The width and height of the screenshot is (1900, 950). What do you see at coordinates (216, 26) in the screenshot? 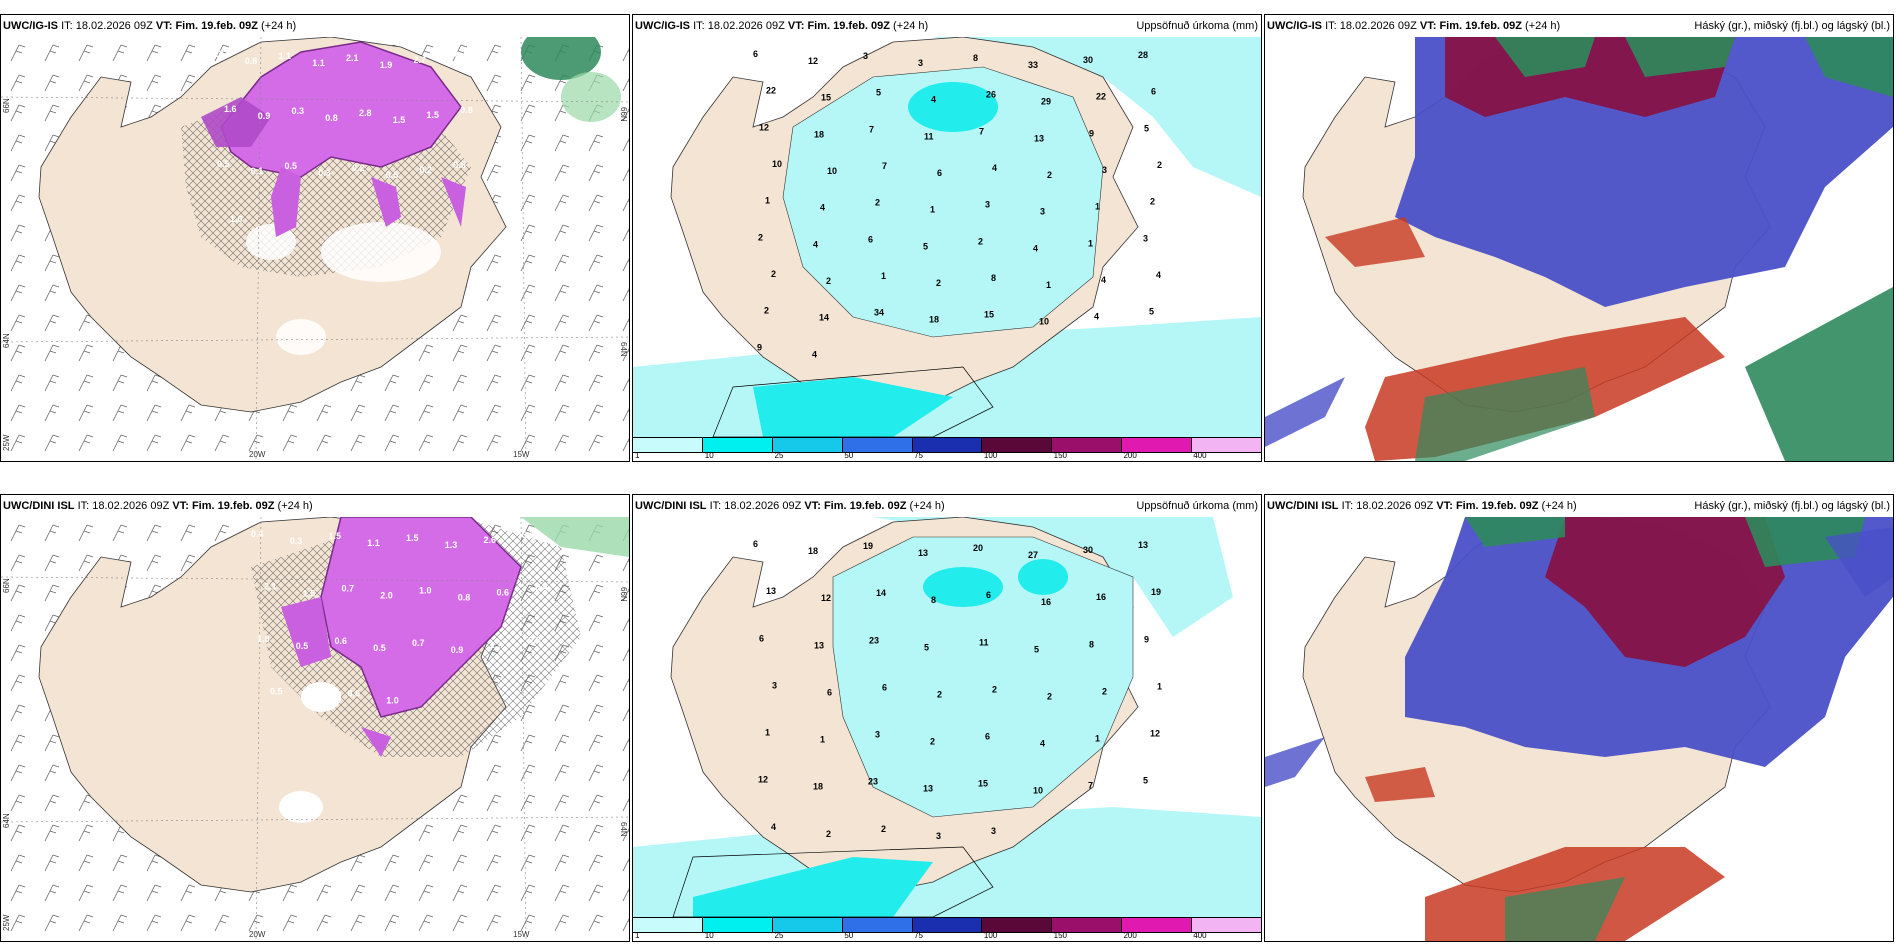
I see `valid-time: Fim. 19.feb. 09Z` at bounding box center [216, 26].